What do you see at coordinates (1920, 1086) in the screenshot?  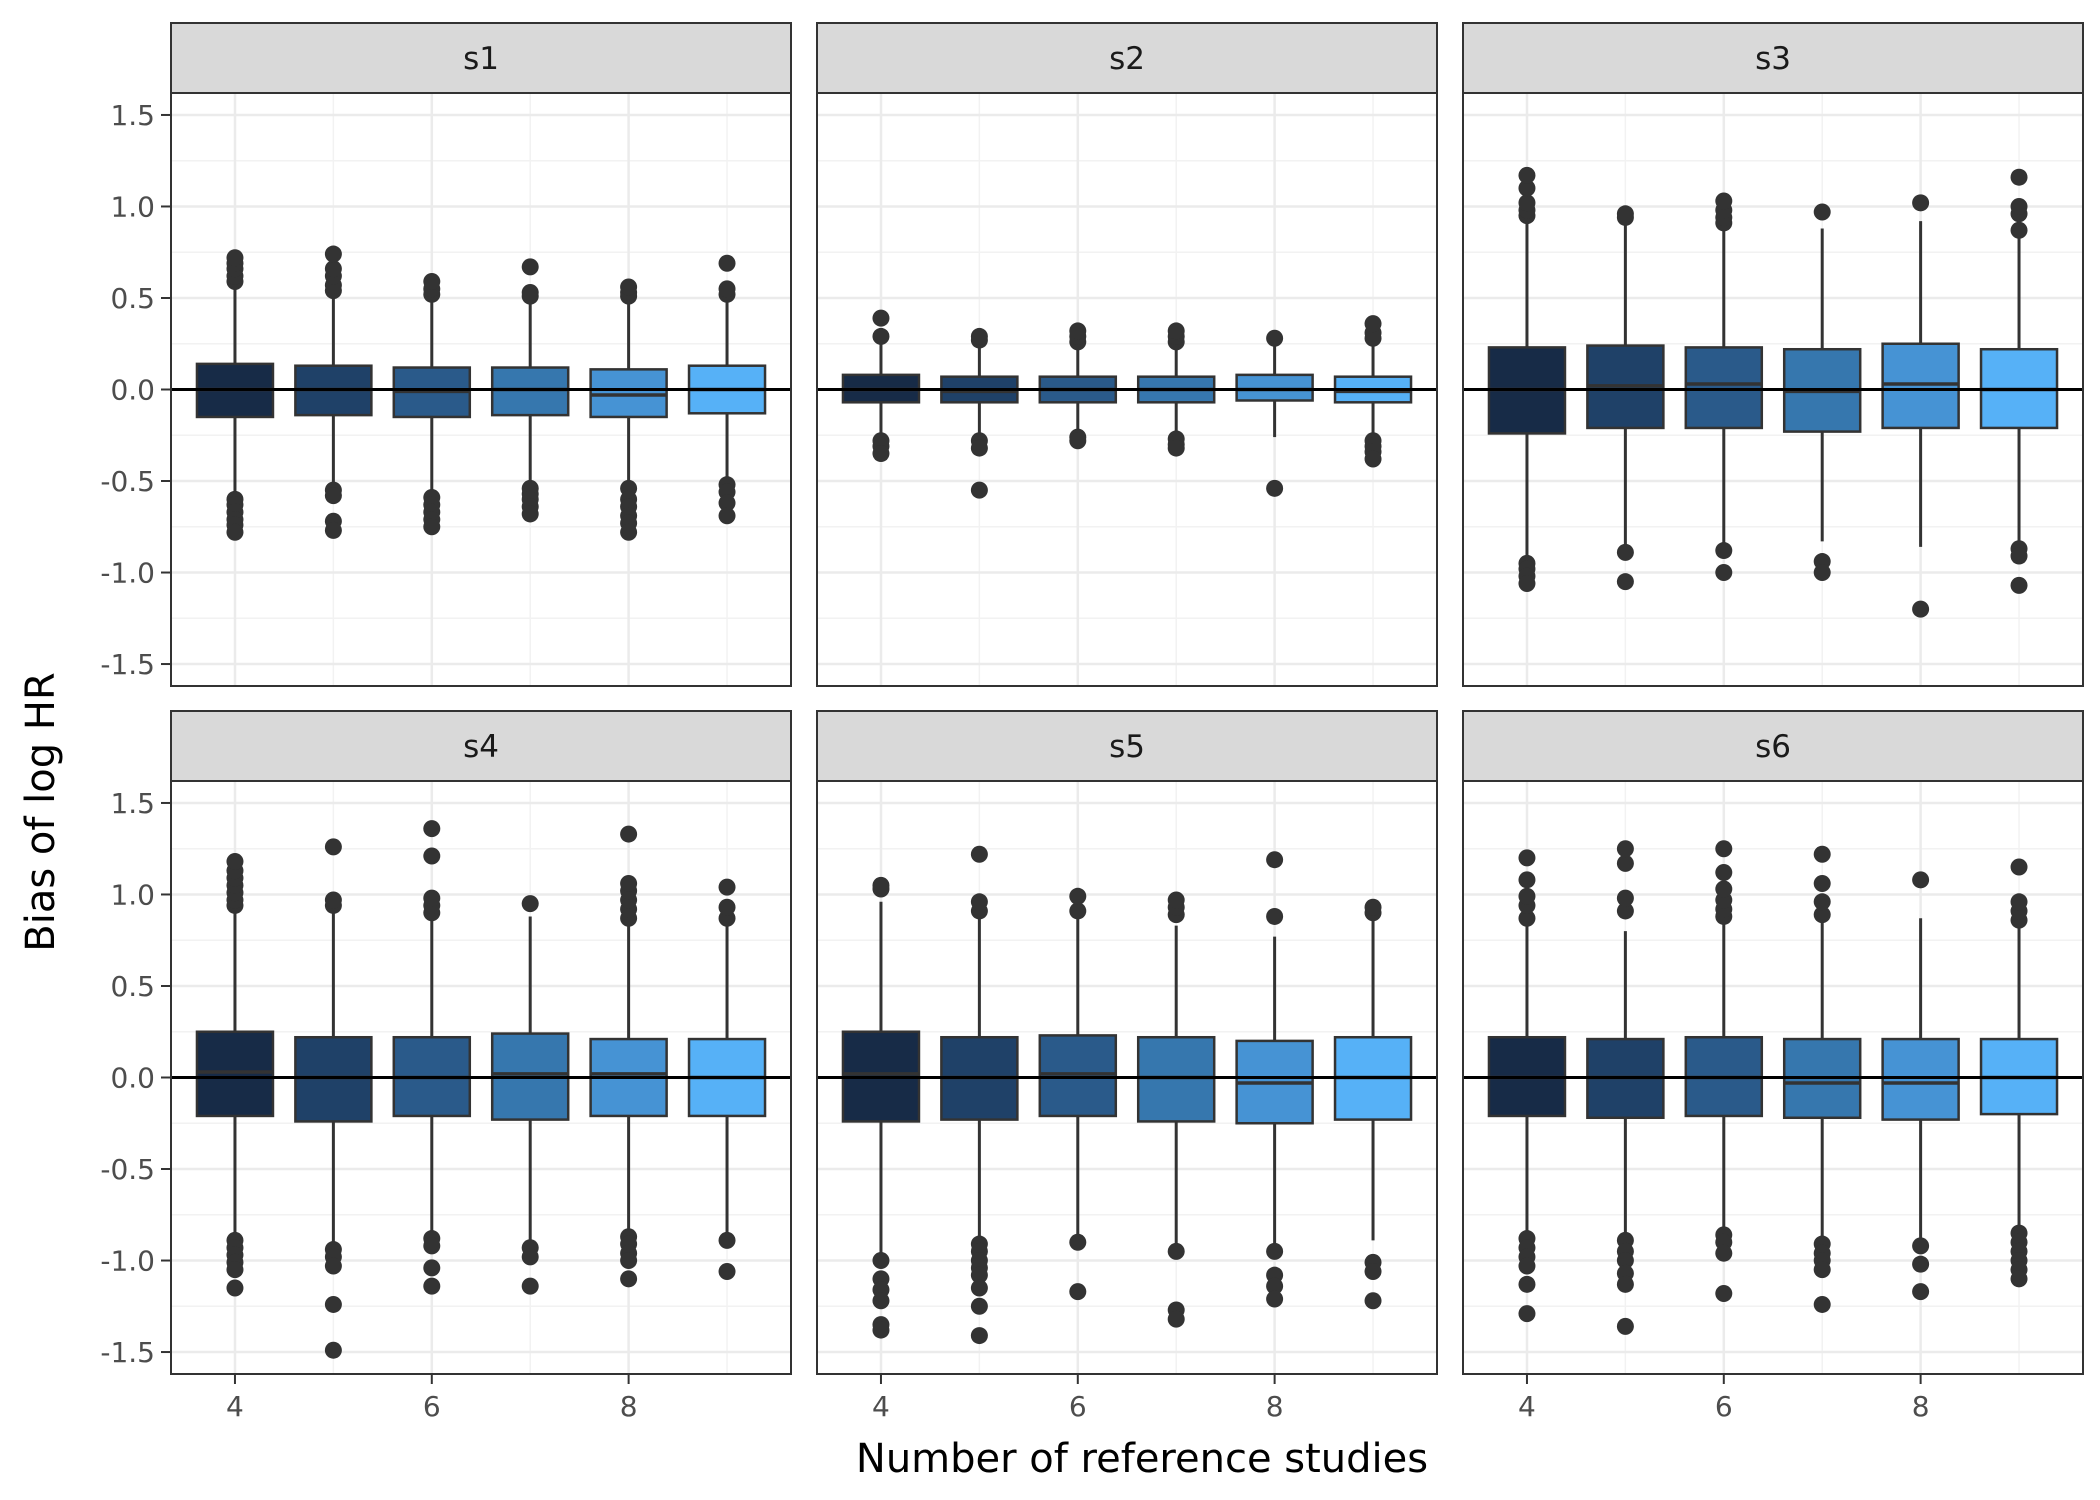 I see `box-s6-x8` at bounding box center [1920, 1086].